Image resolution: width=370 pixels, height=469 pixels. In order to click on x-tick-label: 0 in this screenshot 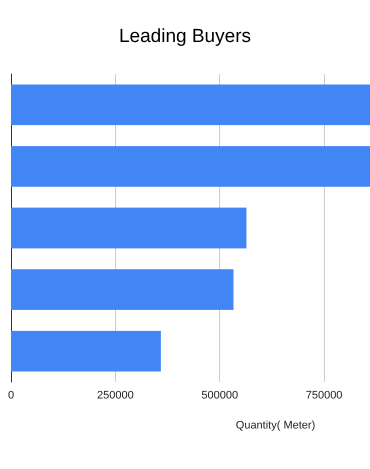, I will do `click(11, 396)`.